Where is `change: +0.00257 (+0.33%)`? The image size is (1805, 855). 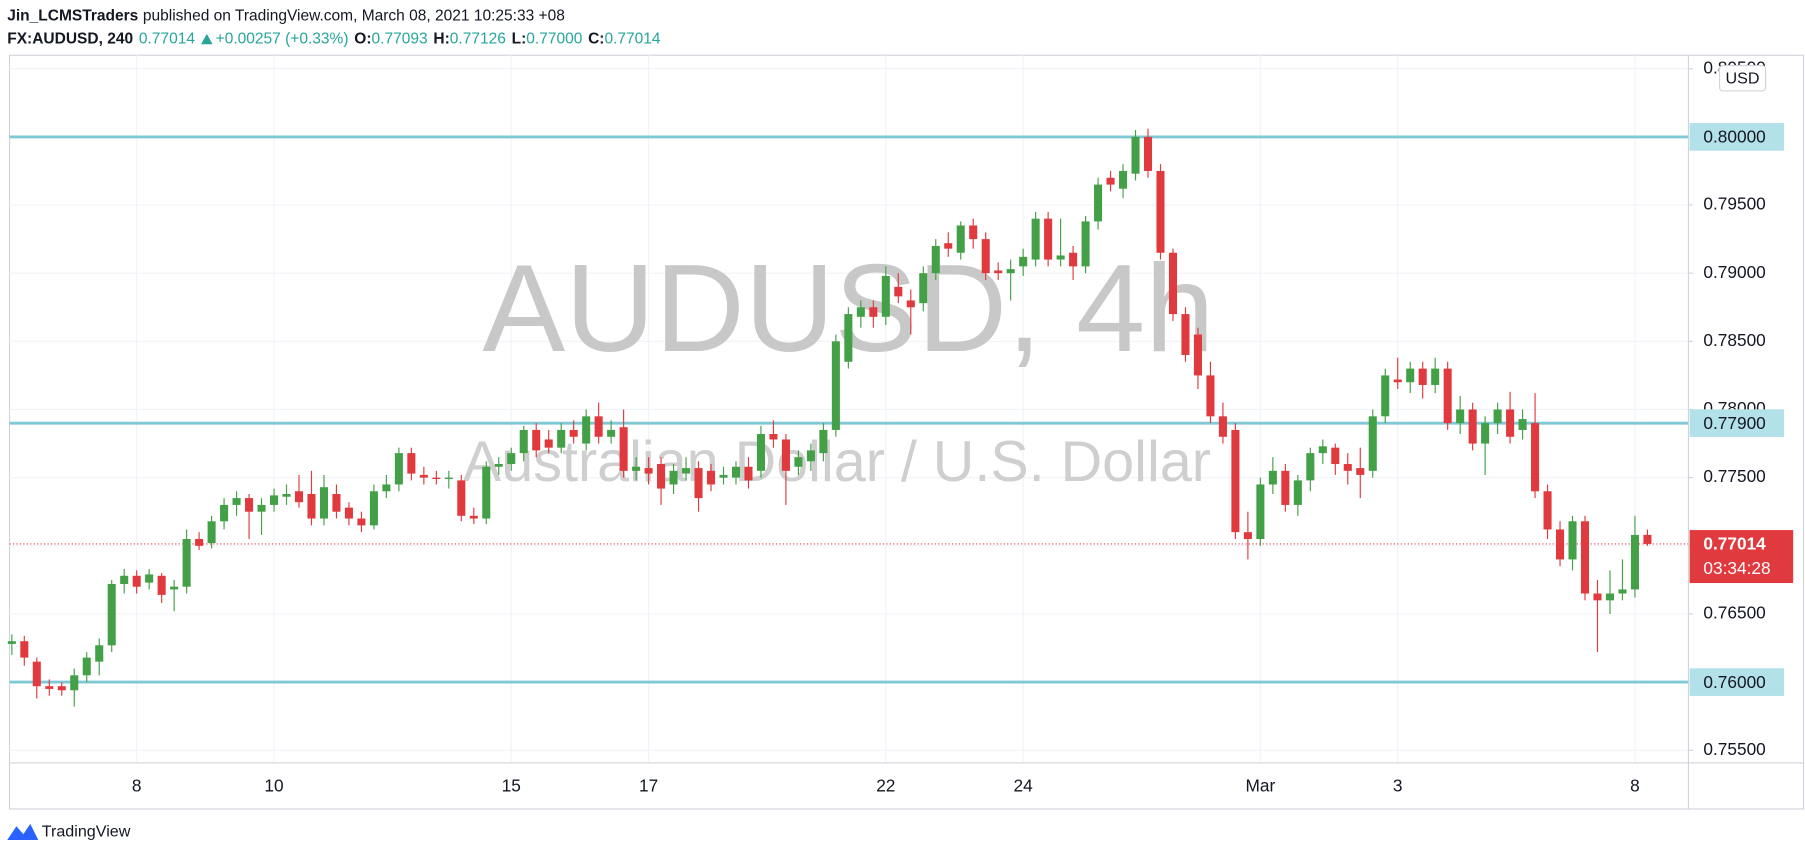
change: +0.00257 (+0.33%) is located at coordinates (282, 39).